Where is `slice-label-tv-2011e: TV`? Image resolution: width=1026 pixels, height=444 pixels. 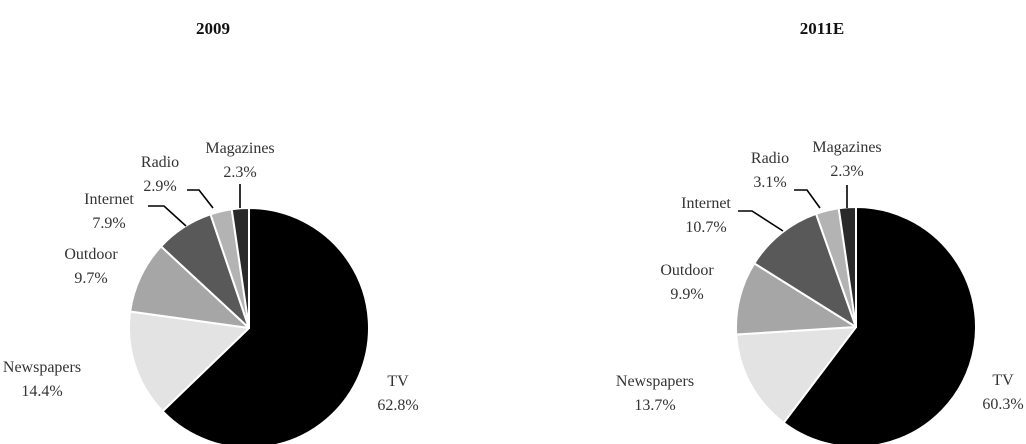
slice-label-tv-2011e: TV is located at coordinates (1003, 380).